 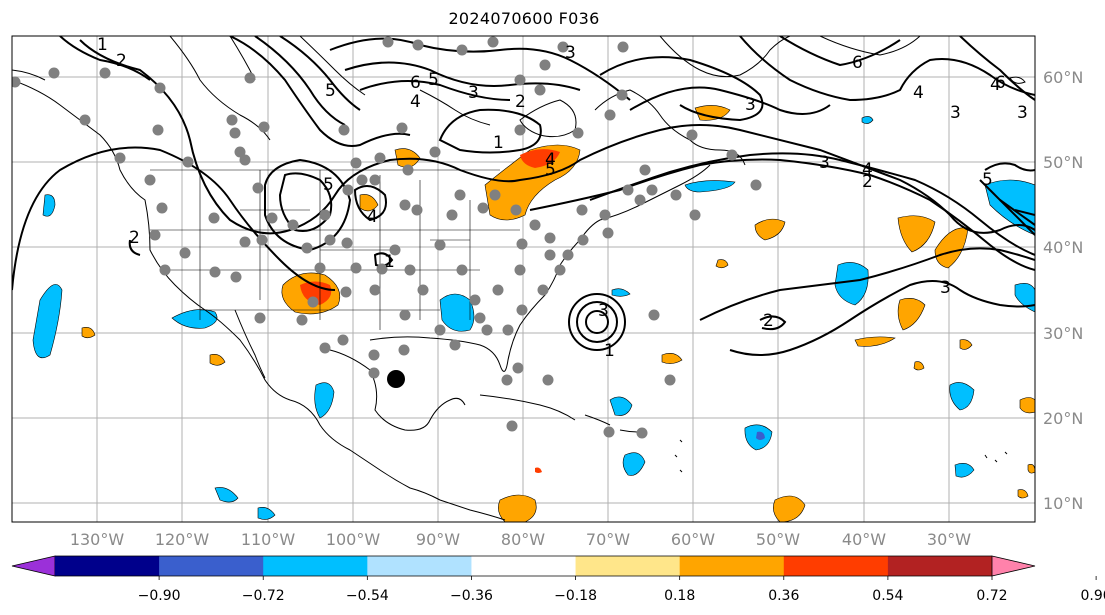 What do you see at coordinates (760, 435) in the screenshot?
I see `strong-negative-core` at bounding box center [760, 435].